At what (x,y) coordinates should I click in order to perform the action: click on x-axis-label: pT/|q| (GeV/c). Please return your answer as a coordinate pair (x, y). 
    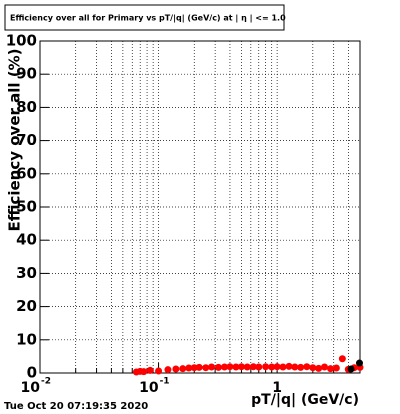
    Looking at the image, I should click on (305, 400).